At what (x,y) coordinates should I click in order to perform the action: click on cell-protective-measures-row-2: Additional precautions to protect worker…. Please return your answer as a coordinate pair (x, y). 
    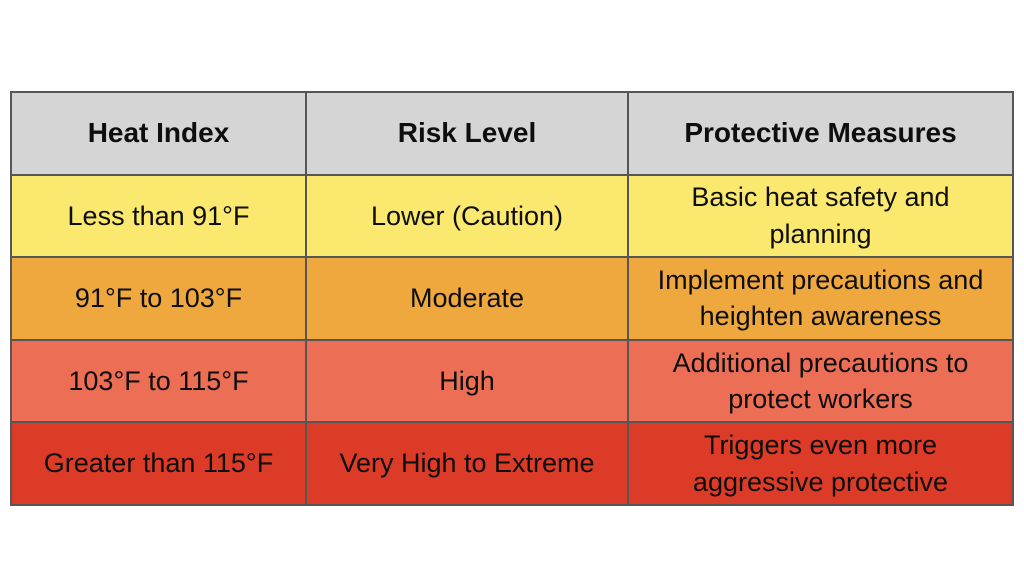
    Looking at the image, I should click on (820, 381).